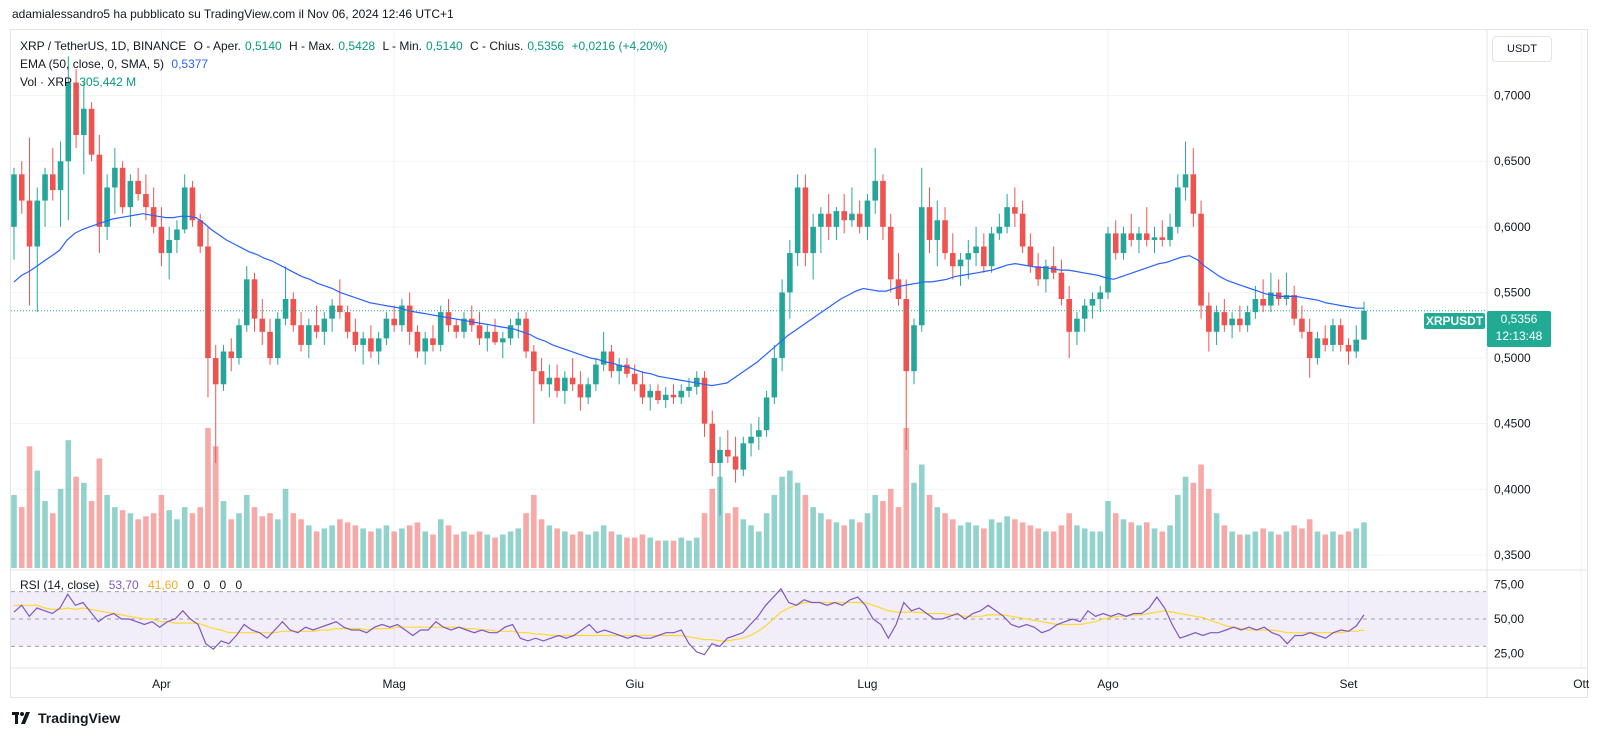  Describe the element at coordinates (1512, 227) in the screenshot. I see `price-tick-label: 0,6000` at that location.